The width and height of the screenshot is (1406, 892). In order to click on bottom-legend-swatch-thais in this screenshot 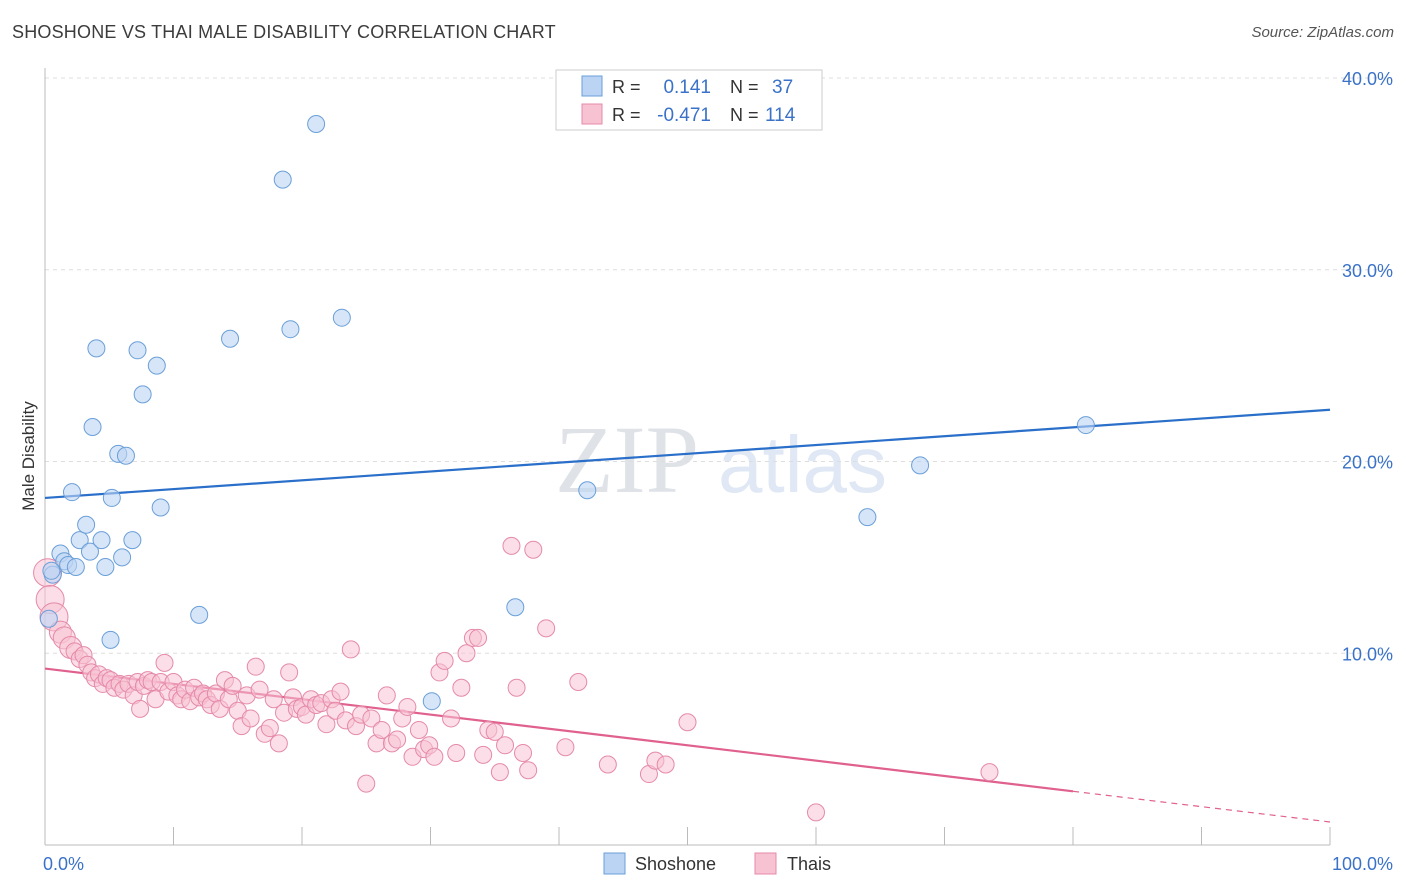, I will do `click(765, 863)`.